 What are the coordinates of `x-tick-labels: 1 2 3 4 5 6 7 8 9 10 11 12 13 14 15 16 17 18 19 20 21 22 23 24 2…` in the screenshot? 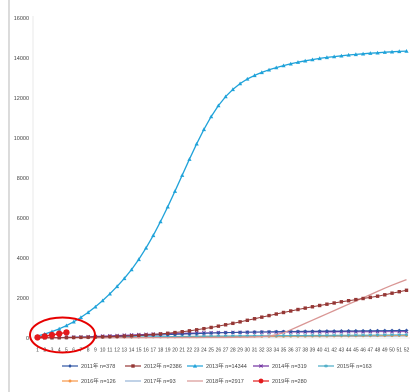 It's located at (222, 351).